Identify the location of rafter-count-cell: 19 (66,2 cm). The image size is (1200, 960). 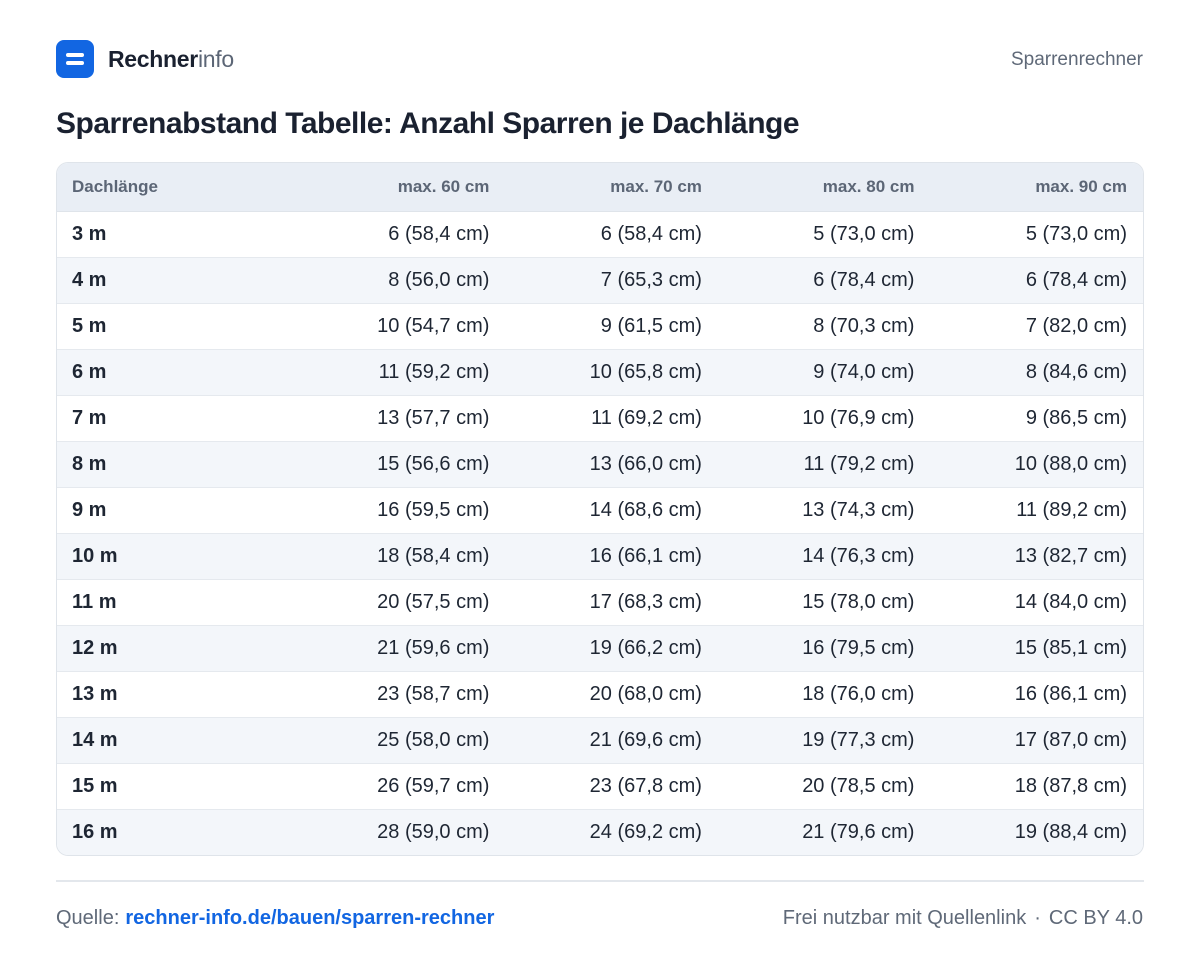
(611, 647).